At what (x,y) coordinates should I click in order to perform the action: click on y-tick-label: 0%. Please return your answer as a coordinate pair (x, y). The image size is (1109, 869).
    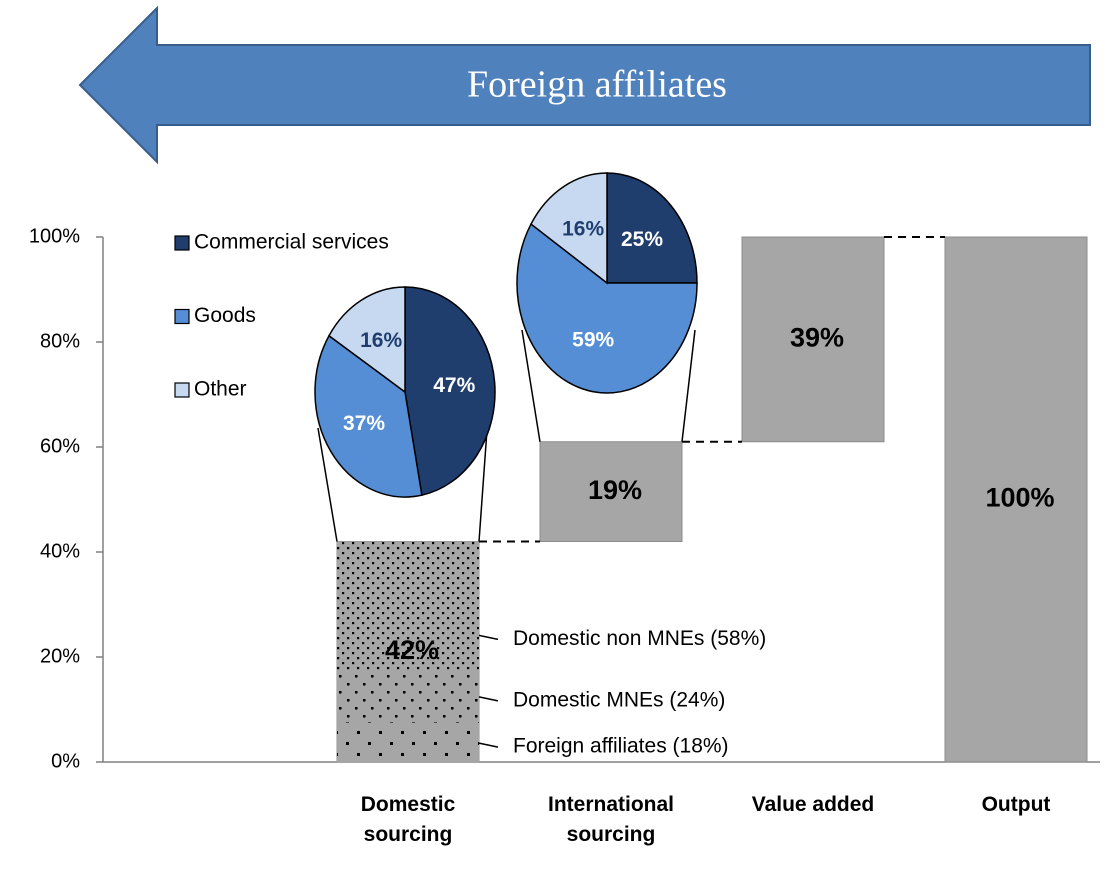
    Looking at the image, I should click on (65, 761).